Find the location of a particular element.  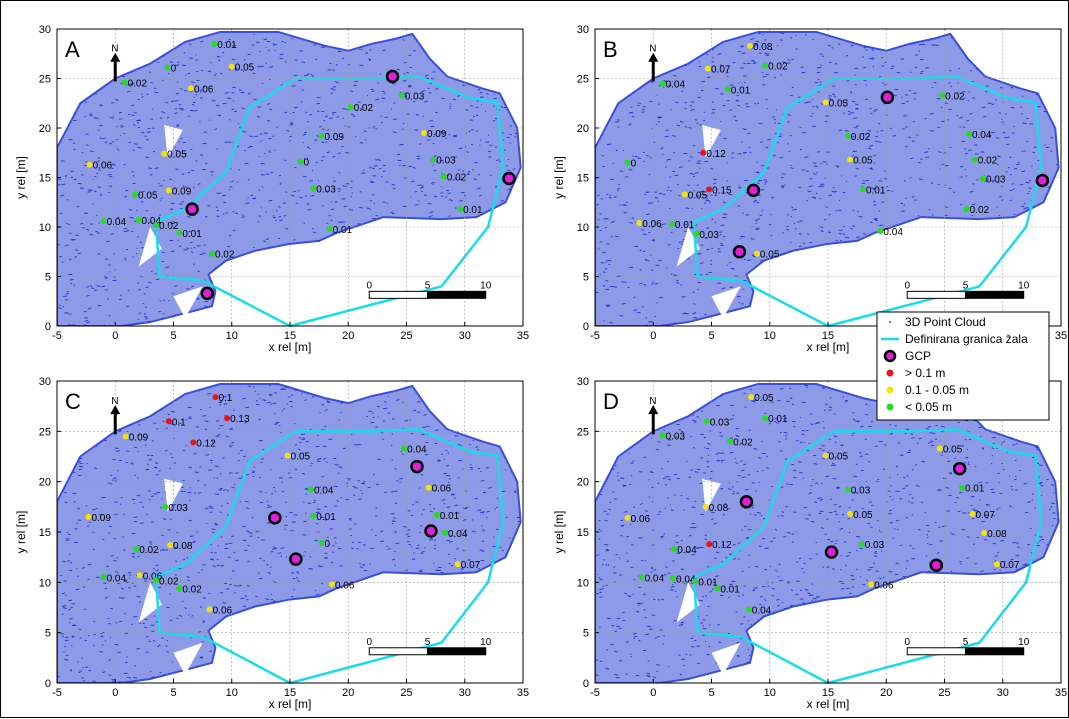

error-point-label: 0.12 is located at coordinates (716, 154).